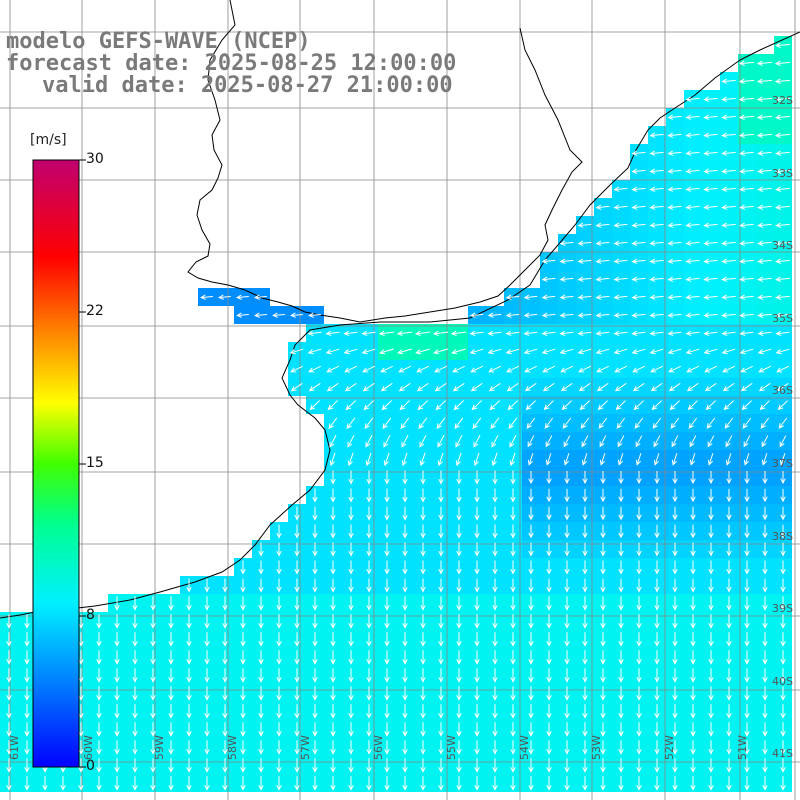 The height and width of the screenshot is (800, 800). Describe the element at coordinates (88, 747) in the screenshot. I see `longitude-label: 60W` at that location.